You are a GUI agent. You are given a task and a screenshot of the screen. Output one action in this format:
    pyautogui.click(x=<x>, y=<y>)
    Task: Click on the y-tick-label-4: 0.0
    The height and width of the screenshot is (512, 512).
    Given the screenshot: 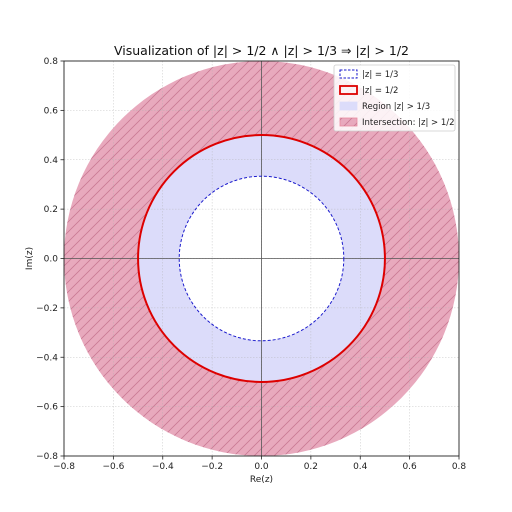 What is the action you would take?
    pyautogui.click(x=51, y=260)
    